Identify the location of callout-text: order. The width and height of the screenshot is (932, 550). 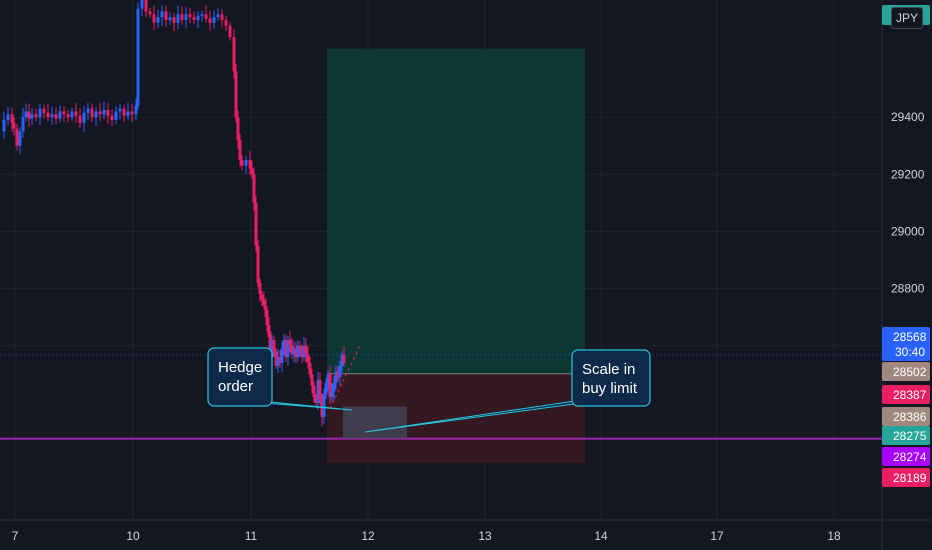
(235, 386).